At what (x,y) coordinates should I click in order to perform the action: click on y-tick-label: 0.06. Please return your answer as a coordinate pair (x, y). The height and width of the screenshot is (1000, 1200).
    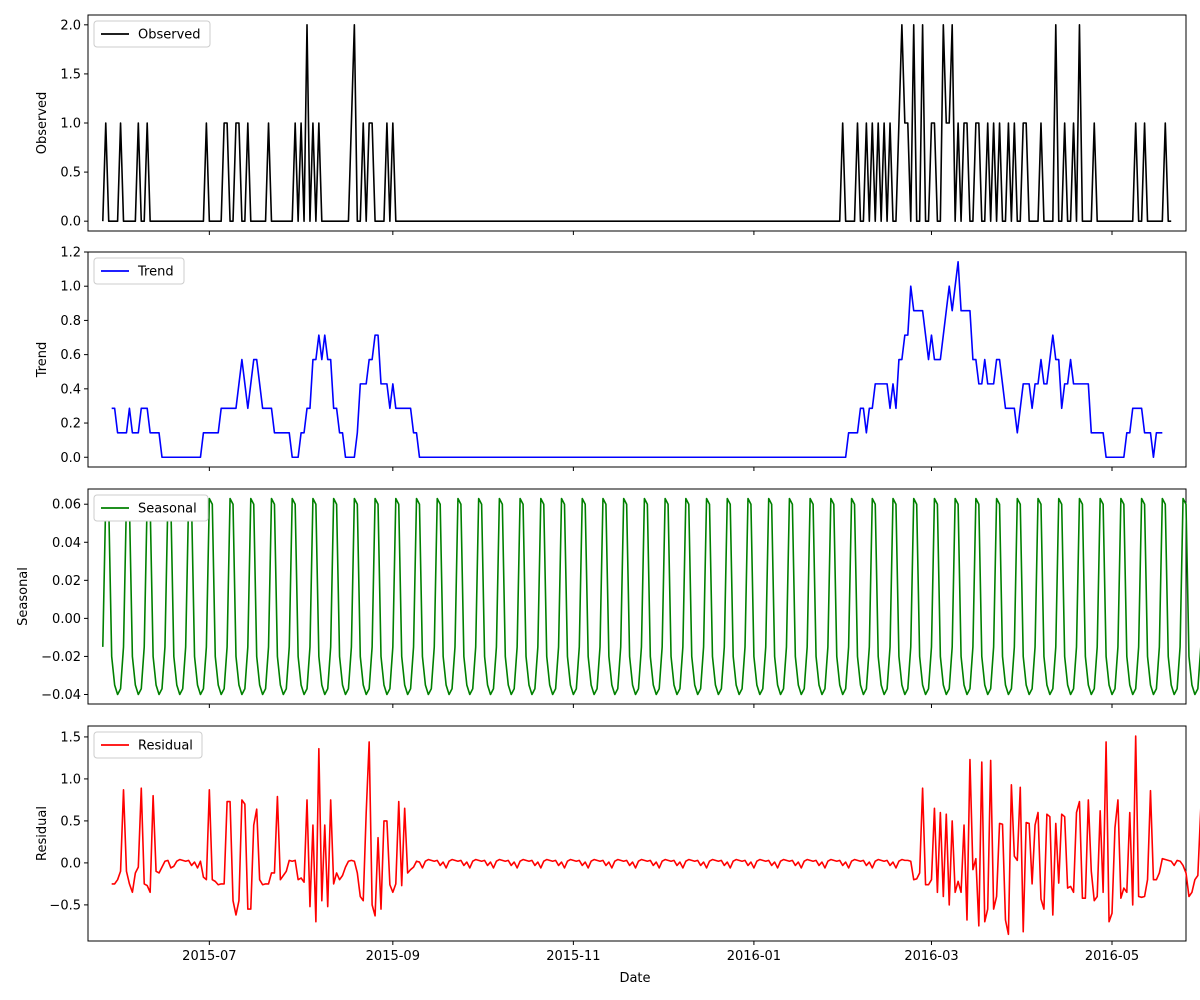
    Looking at the image, I should click on (66, 505).